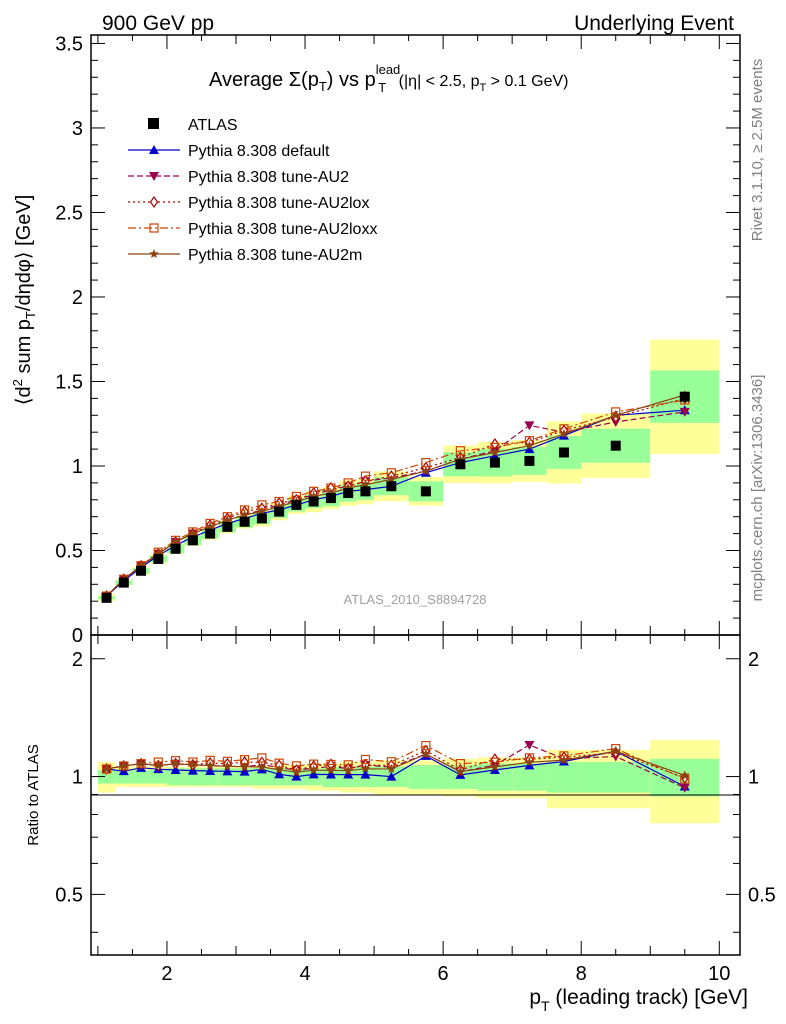  I want to click on title-part-i: > 0.1 GeV), so click(527, 81).